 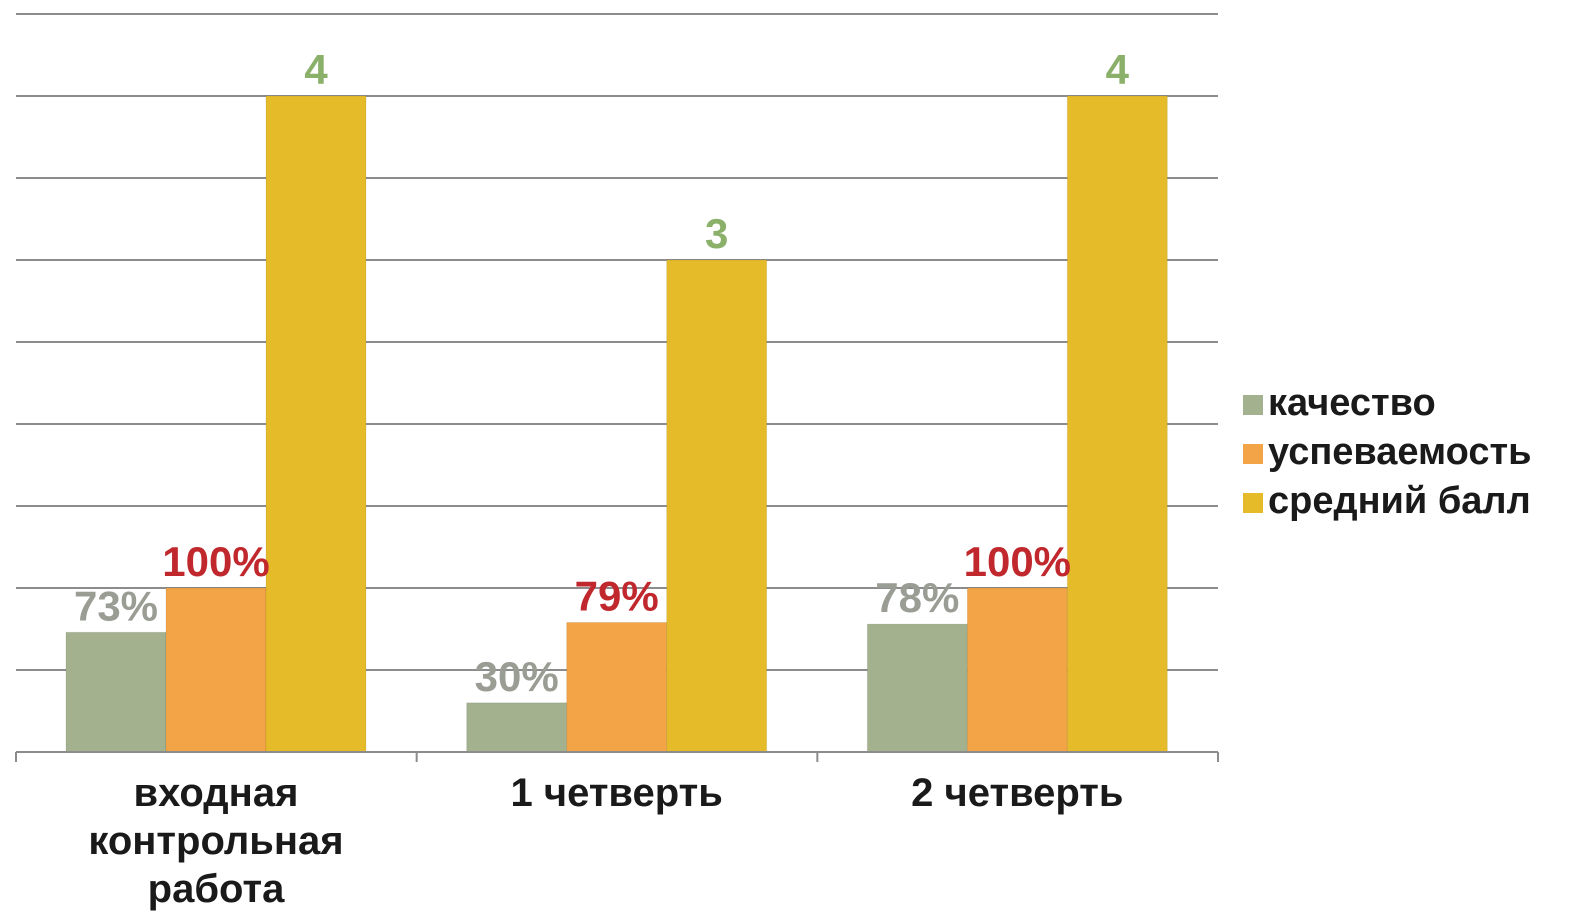 I want to click on data-label: 79%, so click(x=617, y=595).